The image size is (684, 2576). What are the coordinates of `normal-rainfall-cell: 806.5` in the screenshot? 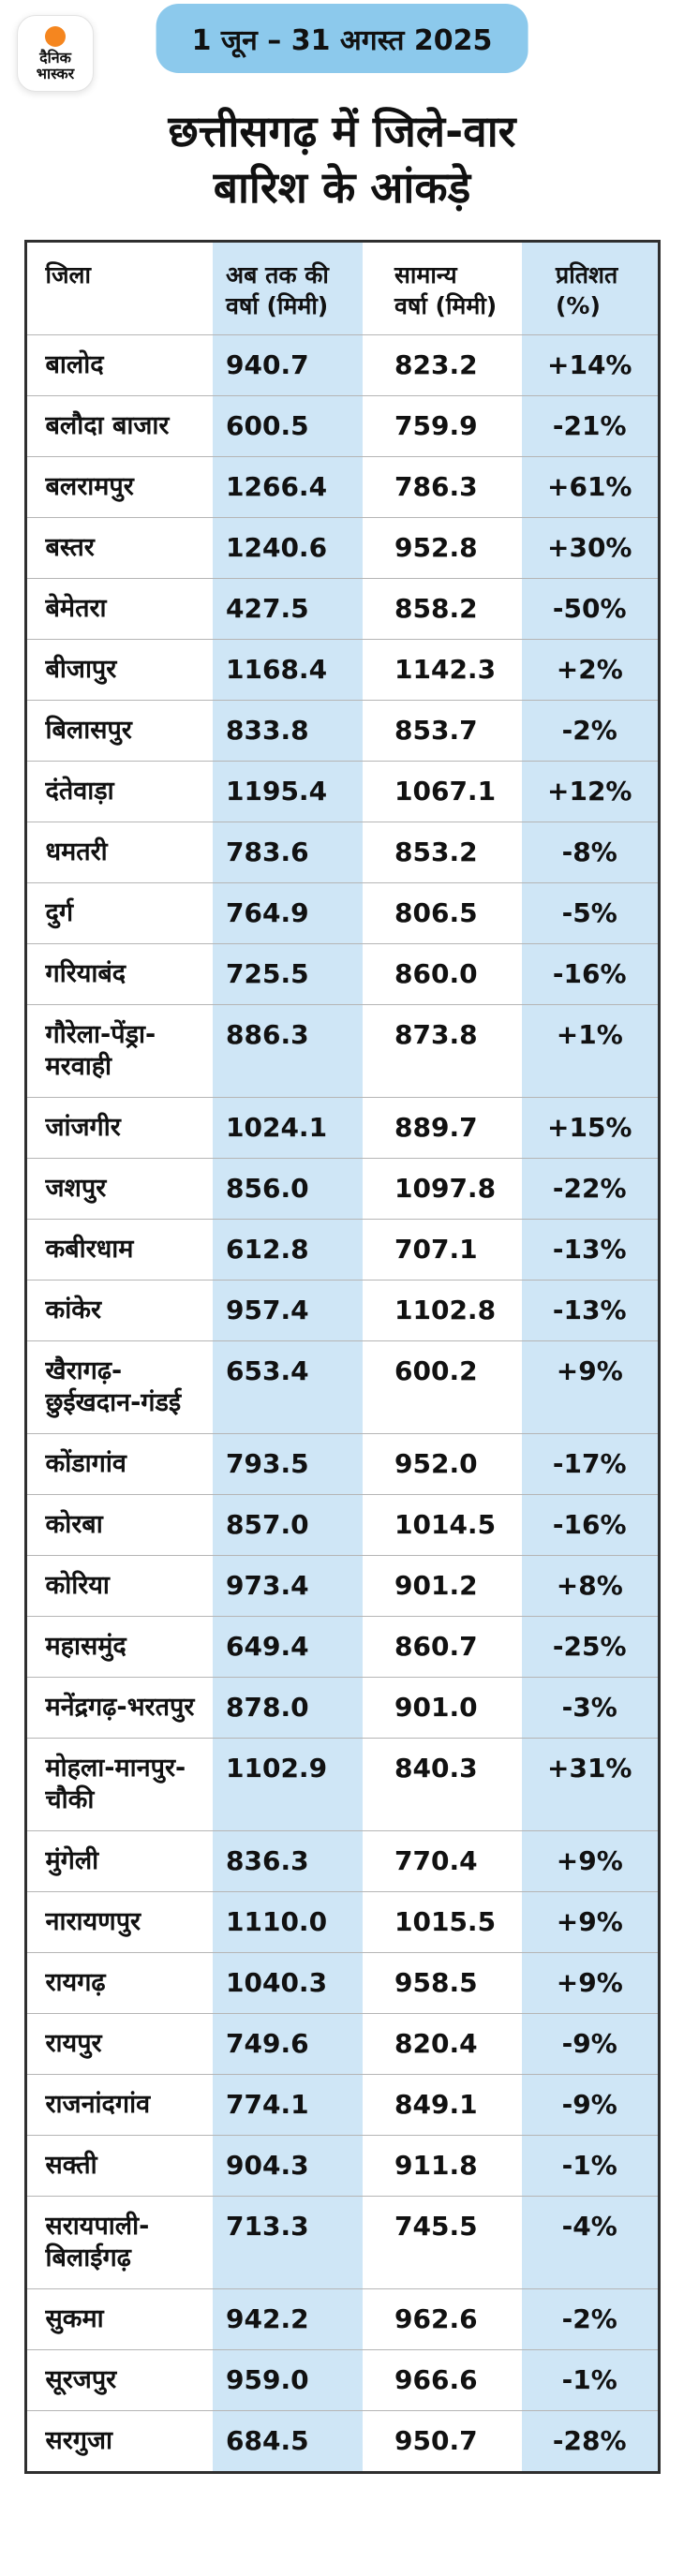 It's located at (436, 913).